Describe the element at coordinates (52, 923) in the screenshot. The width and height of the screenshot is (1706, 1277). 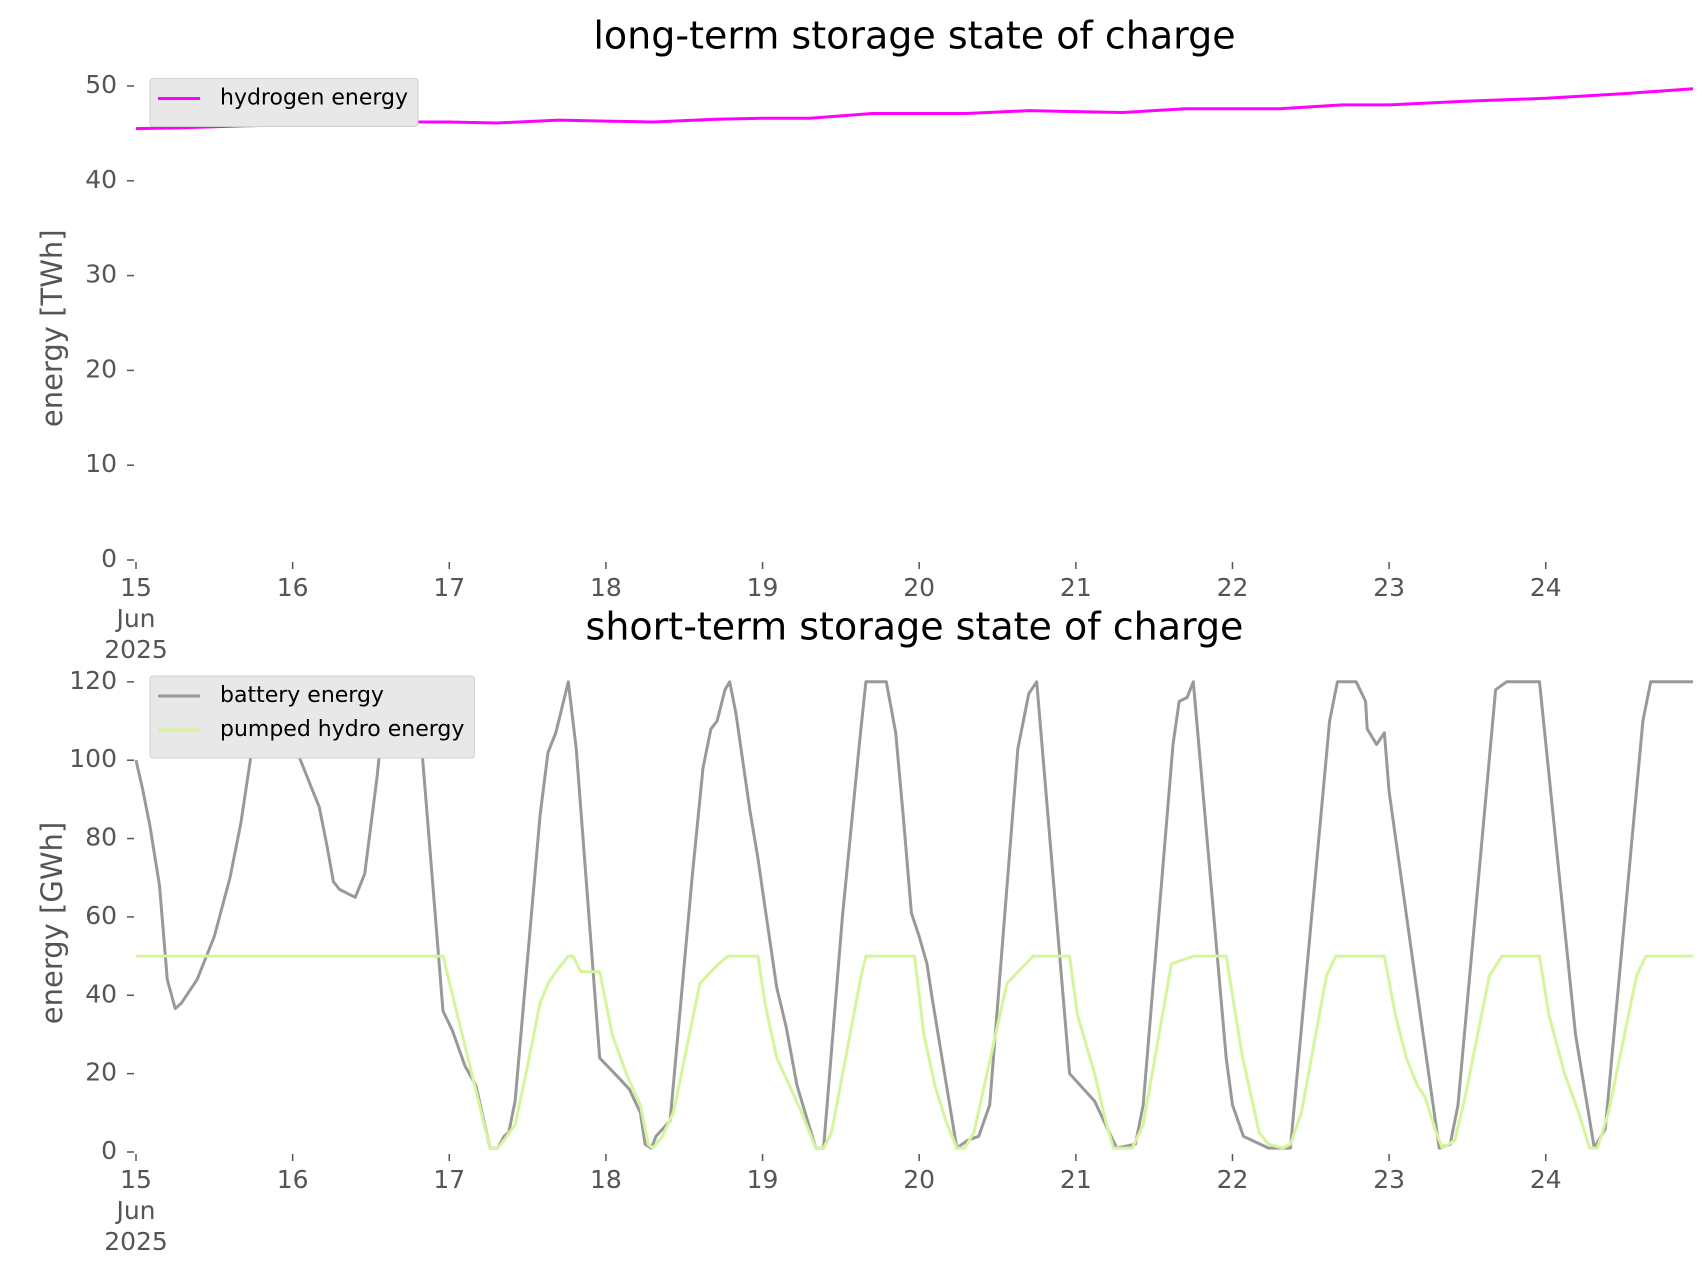
I see `y-axis-label: energy [GWh]` at that location.